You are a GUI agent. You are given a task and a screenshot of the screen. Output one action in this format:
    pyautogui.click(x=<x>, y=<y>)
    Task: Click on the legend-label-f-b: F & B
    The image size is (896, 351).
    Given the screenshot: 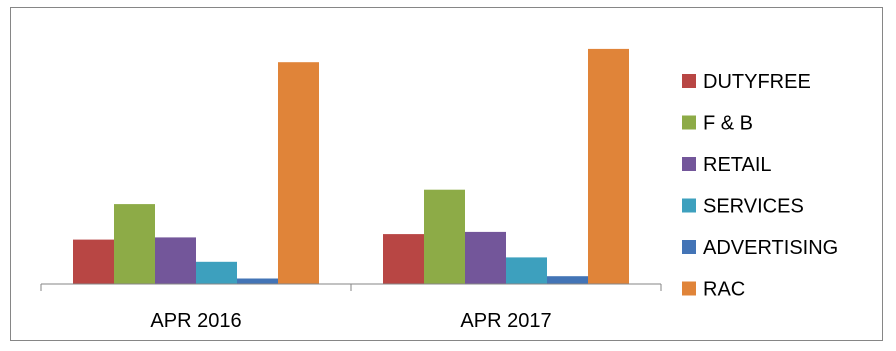 What is the action you would take?
    pyautogui.click(x=728, y=124)
    